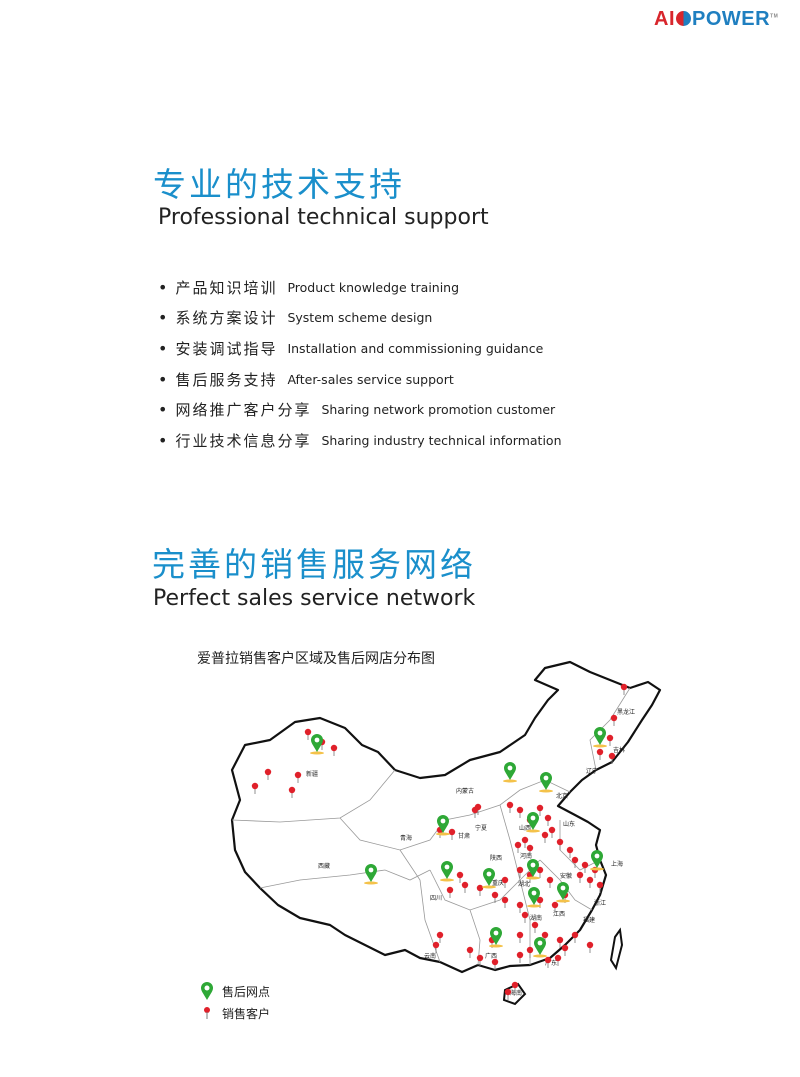 The width and height of the screenshot is (800, 1077). Describe the element at coordinates (436, 898) in the screenshot. I see `province-label: 四川` at that location.